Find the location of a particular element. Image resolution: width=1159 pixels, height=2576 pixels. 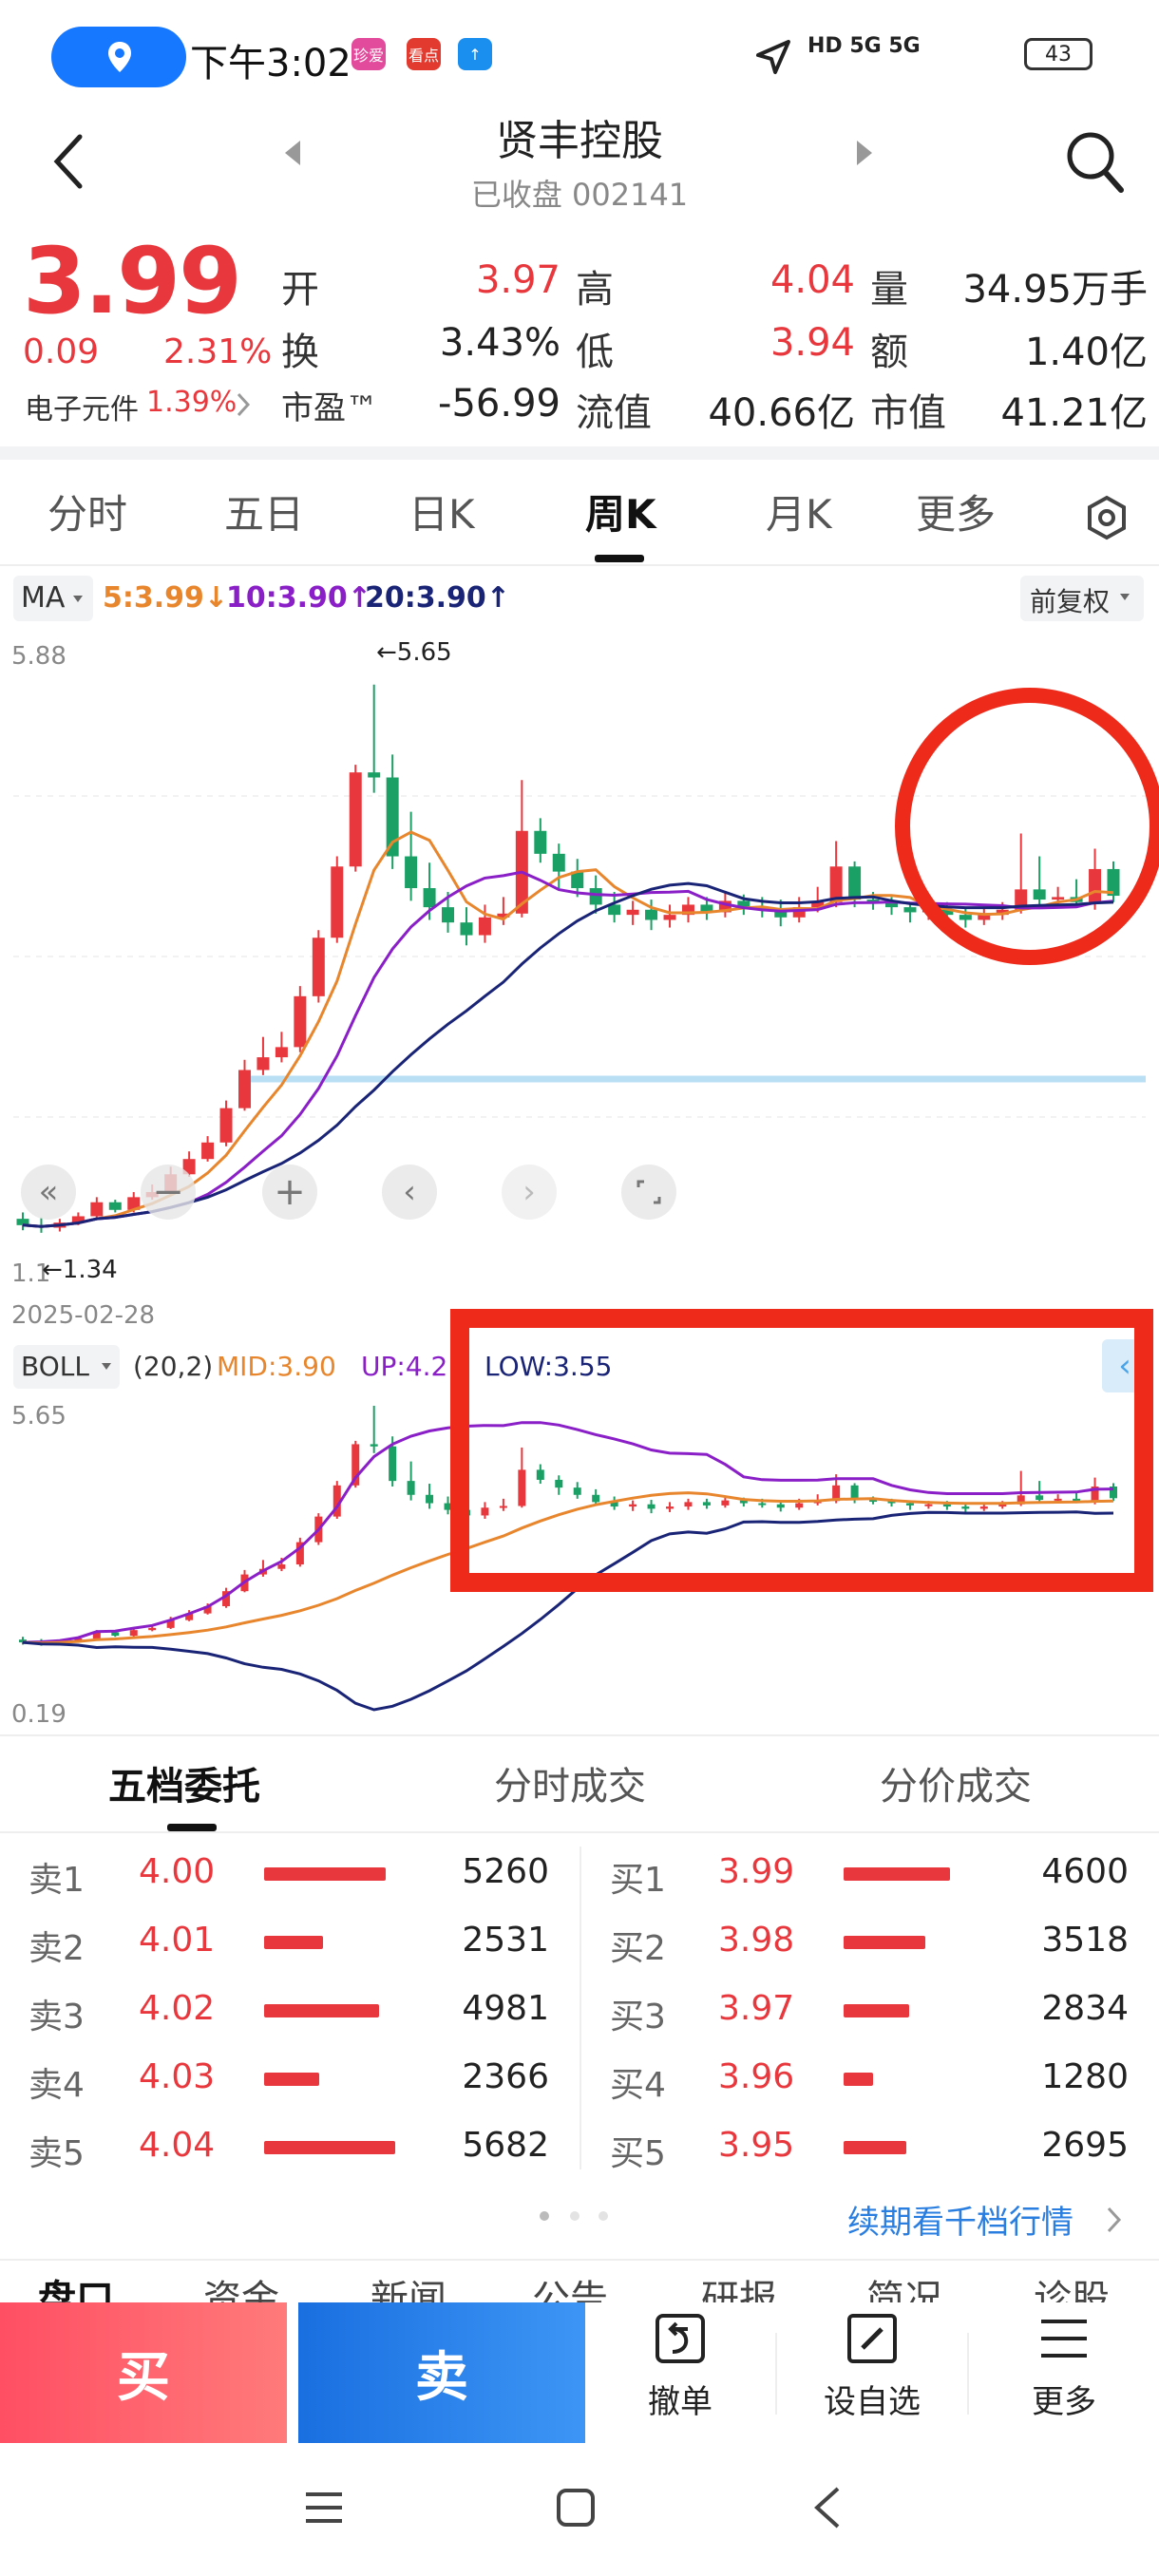

quote-label: 市盈™ is located at coordinates (329, 408).